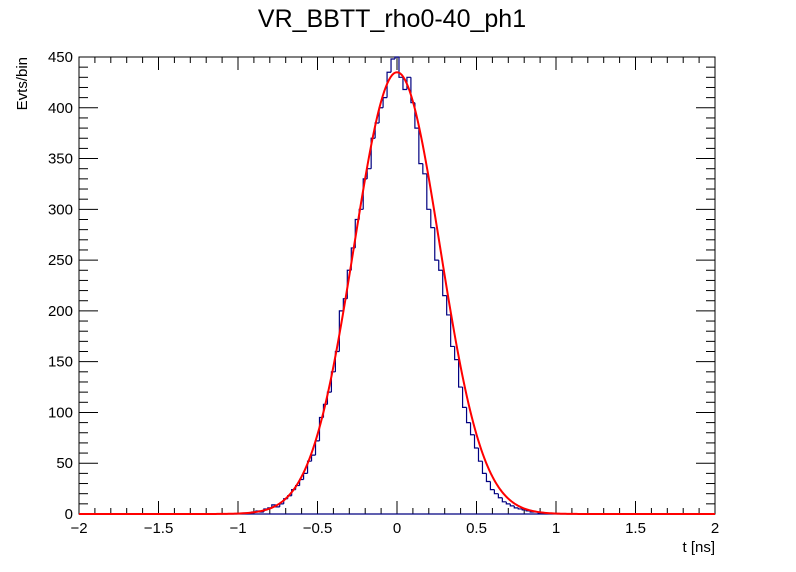  Describe the element at coordinates (60, 209) in the screenshot. I see `y-tick-label: 300` at that location.